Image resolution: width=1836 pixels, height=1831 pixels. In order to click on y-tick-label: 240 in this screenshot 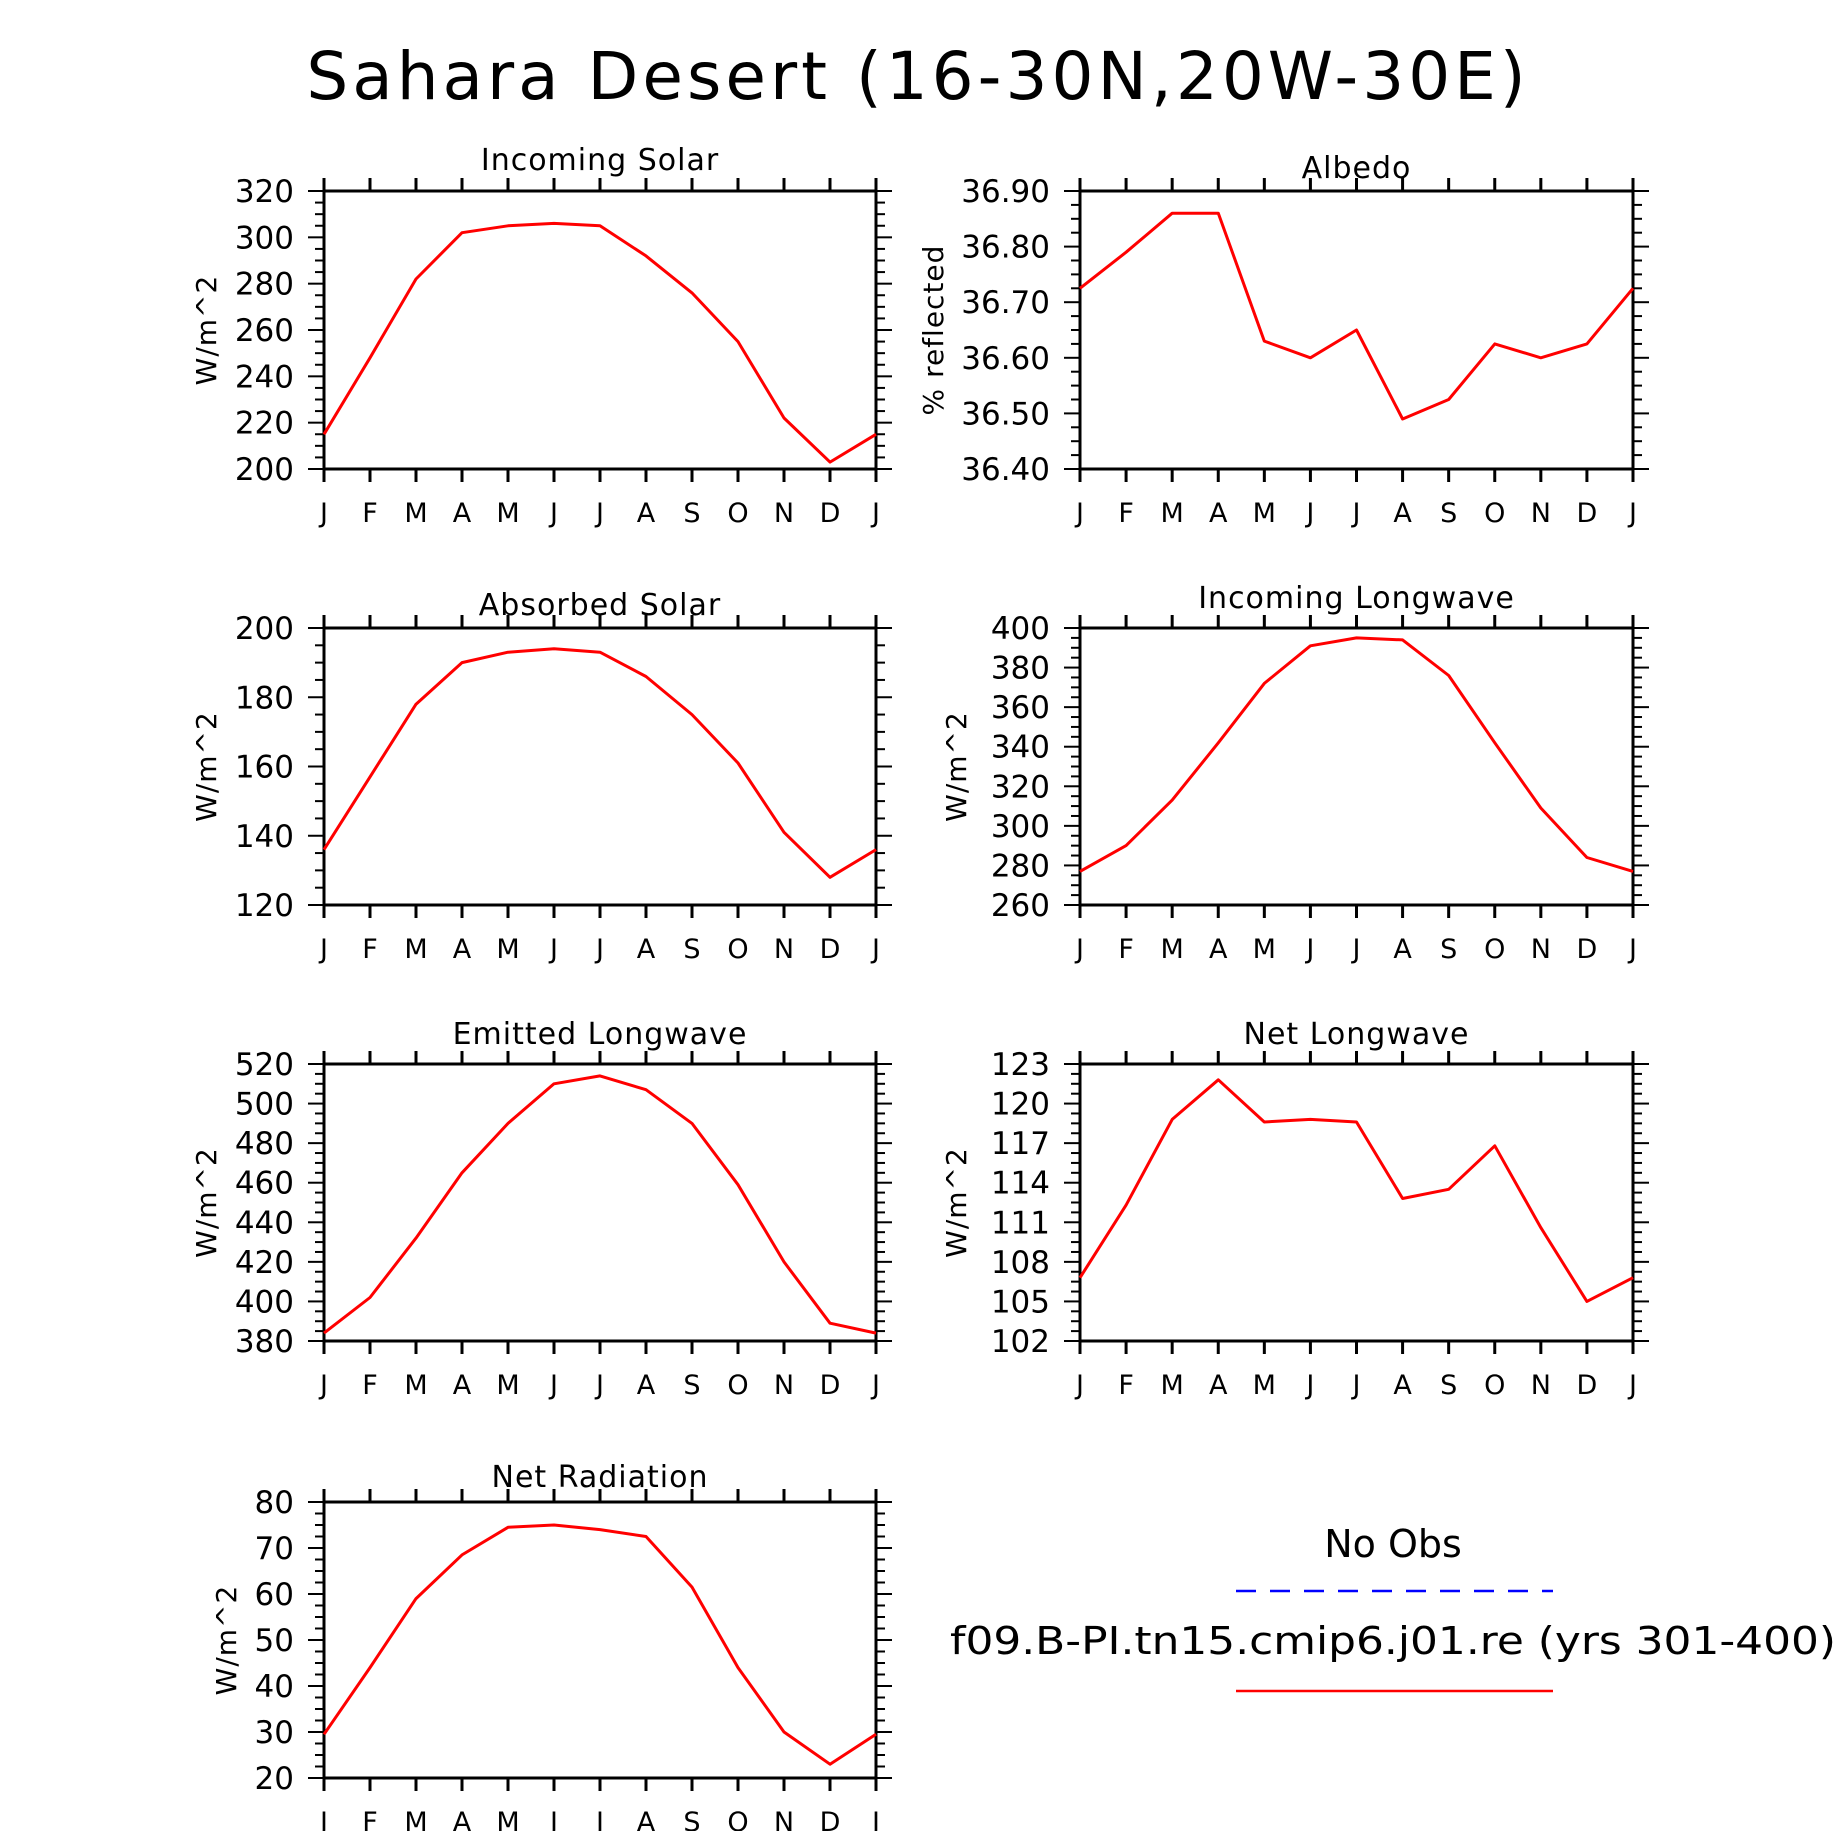, I will do `click(264, 377)`.